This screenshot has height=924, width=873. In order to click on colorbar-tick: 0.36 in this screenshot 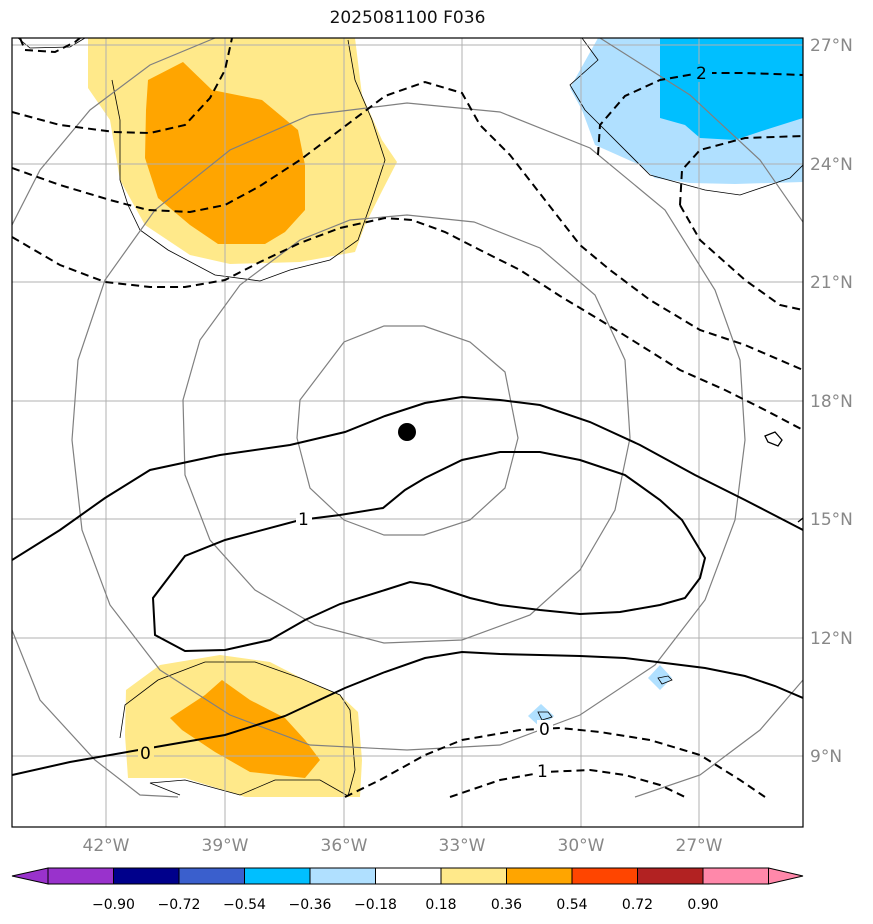, I will do `click(506, 905)`.